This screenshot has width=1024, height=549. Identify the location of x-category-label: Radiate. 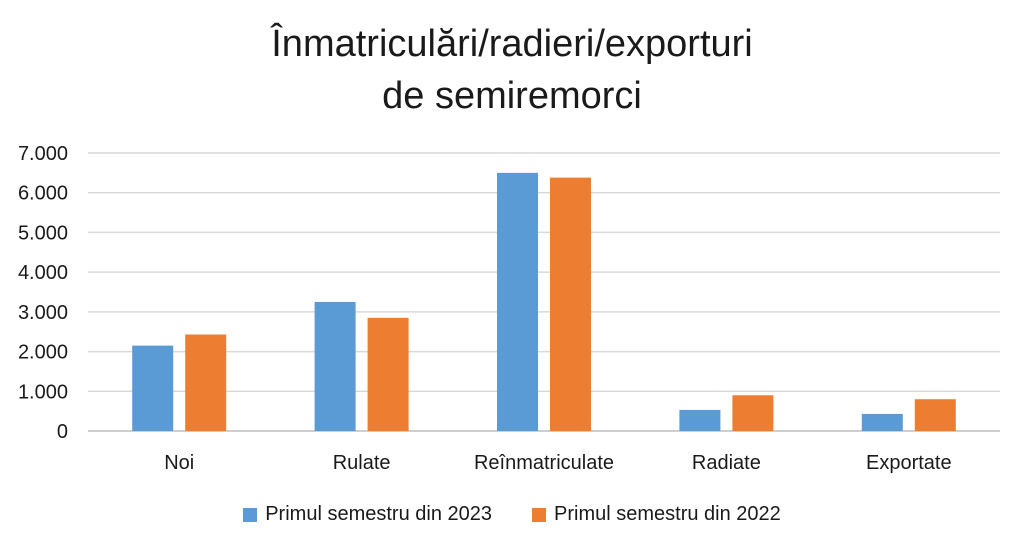
(726, 463).